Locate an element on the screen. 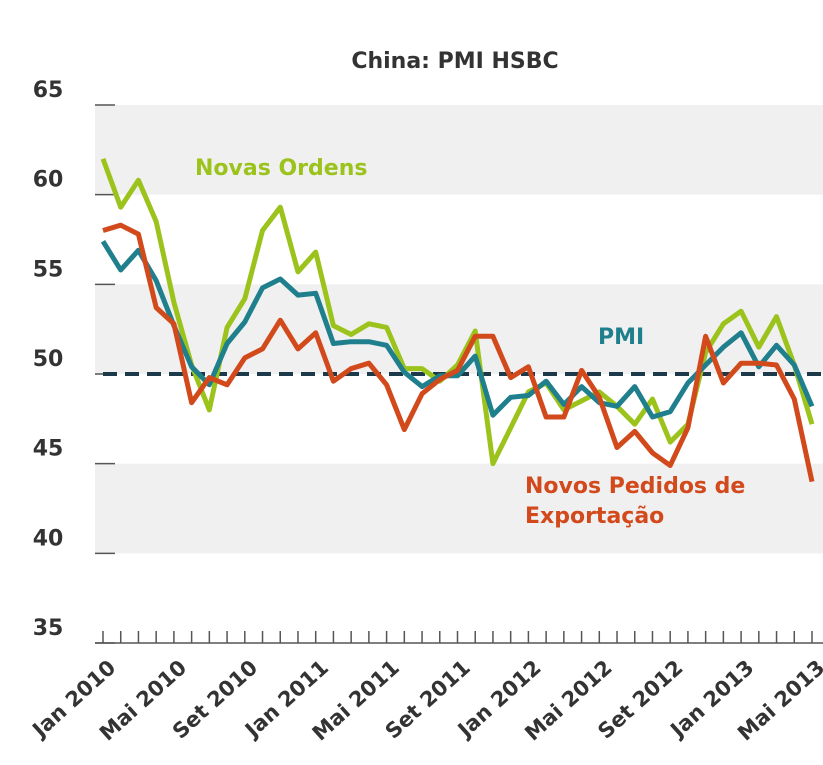 The height and width of the screenshot is (765, 823). series-label: PMI is located at coordinates (621, 337).